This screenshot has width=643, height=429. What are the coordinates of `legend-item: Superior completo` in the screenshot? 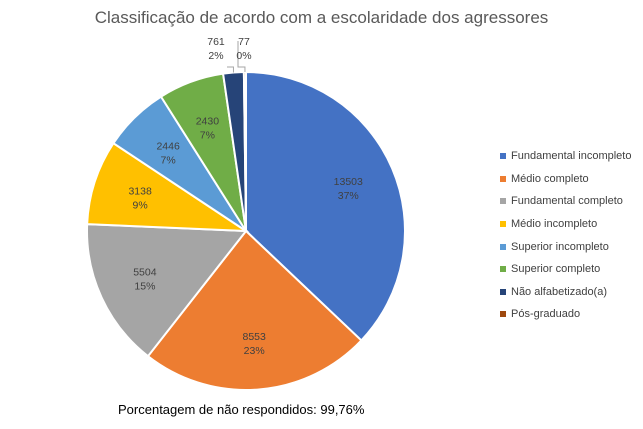 It's located at (570, 269).